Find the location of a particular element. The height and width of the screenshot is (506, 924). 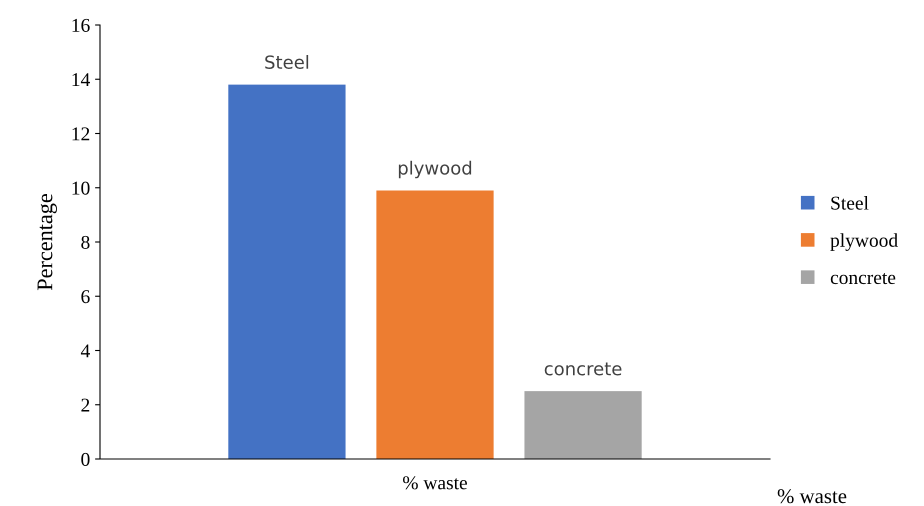

text: plywood is located at coordinates (435, 169).